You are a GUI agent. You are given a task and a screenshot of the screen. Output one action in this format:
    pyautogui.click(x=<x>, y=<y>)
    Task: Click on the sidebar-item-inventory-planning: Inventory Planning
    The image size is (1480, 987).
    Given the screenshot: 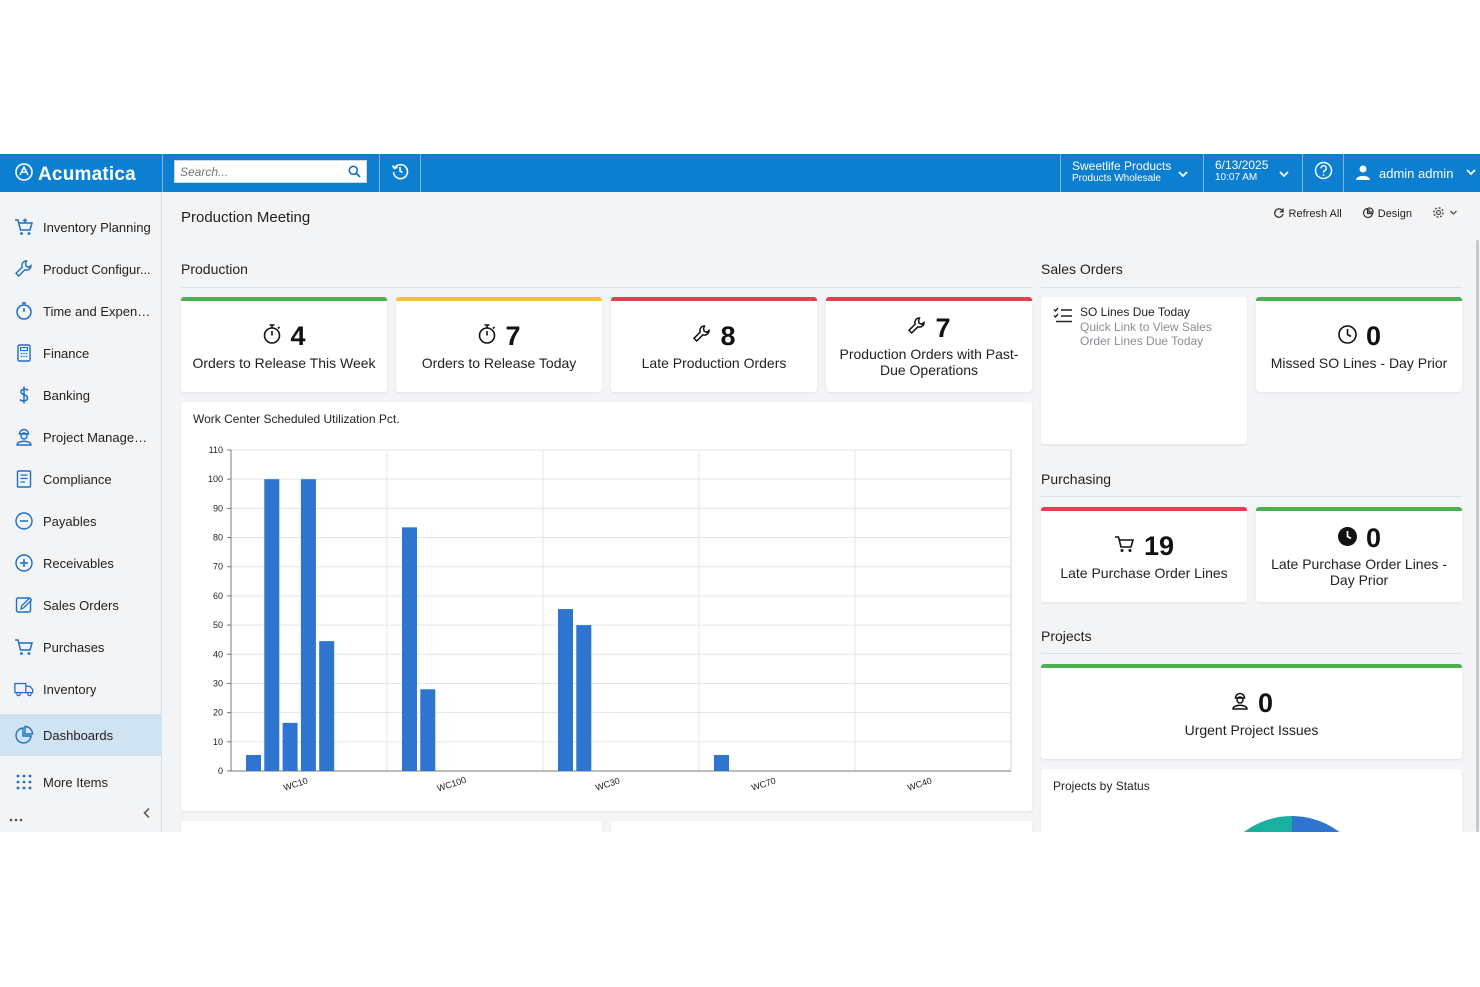 What is the action you would take?
    pyautogui.click(x=81, y=227)
    